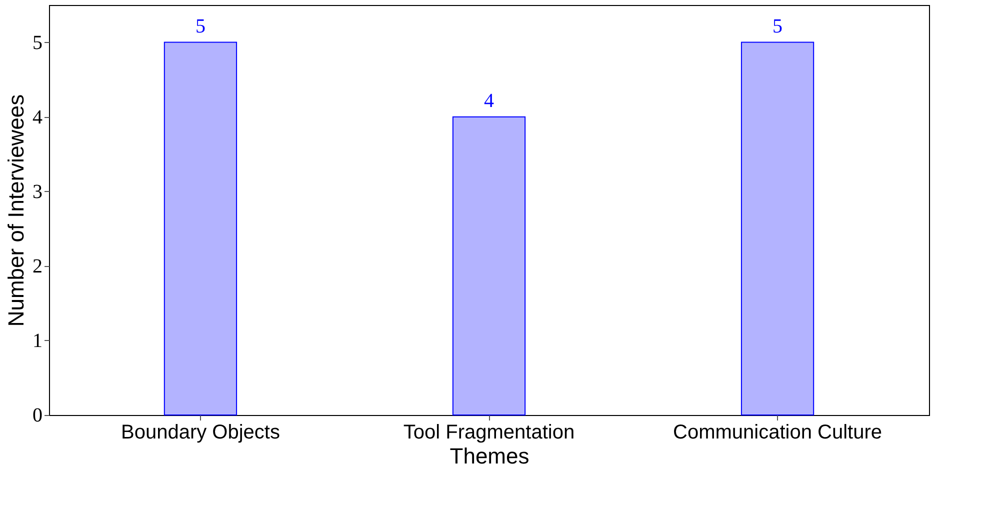  Describe the element at coordinates (37, 191) in the screenshot. I see `y-tick-label: 3` at that location.